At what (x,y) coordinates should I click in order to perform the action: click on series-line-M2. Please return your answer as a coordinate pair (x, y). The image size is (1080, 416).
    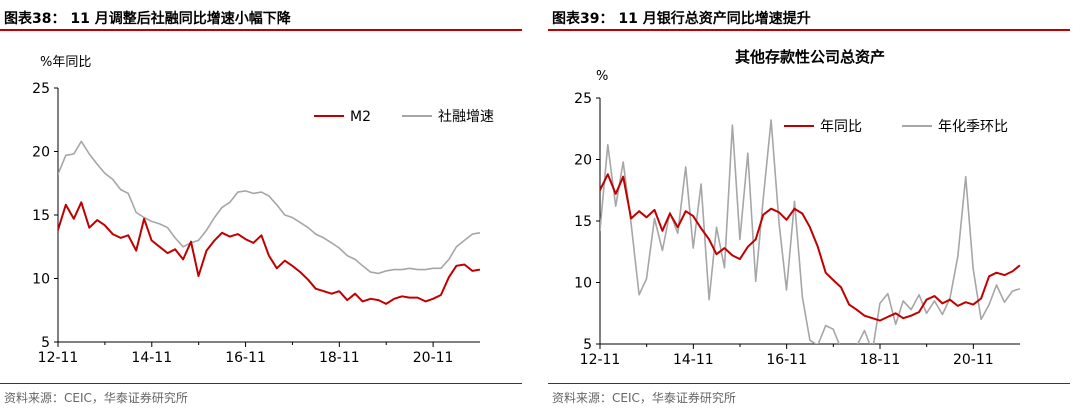
    Looking at the image, I should click on (269, 253).